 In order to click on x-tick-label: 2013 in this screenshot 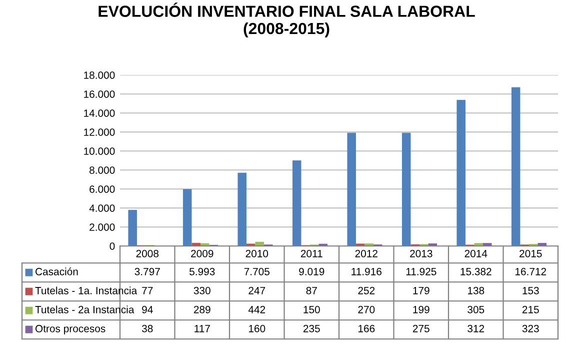, I will do `click(421, 254)`.